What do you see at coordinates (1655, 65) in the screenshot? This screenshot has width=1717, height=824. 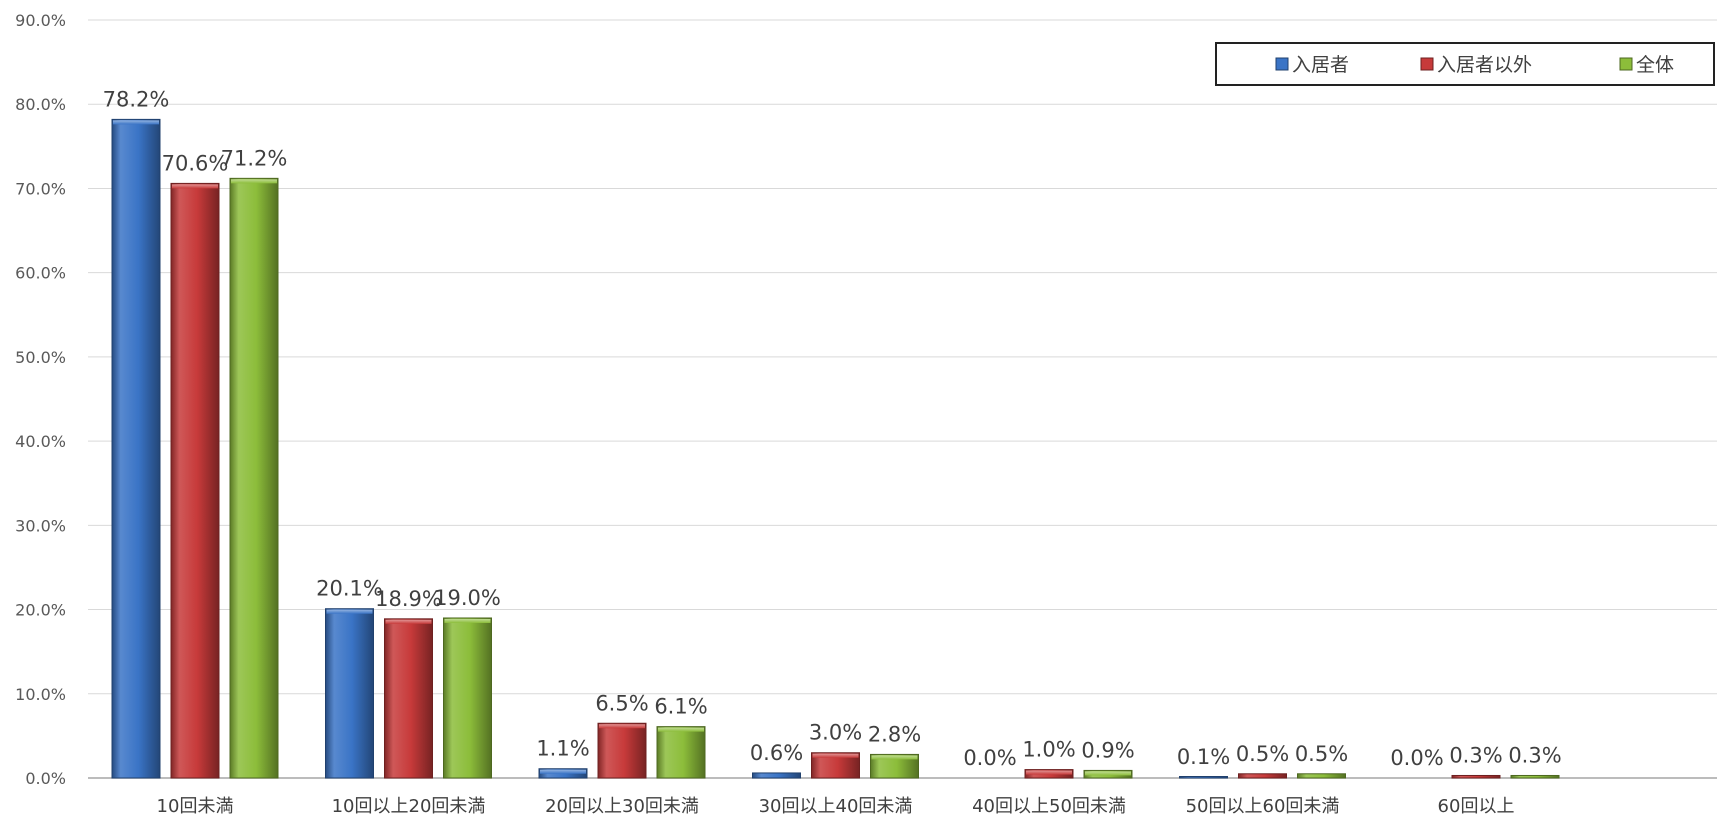 I see `legend-label: 全体` at bounding box center [1655, 65].